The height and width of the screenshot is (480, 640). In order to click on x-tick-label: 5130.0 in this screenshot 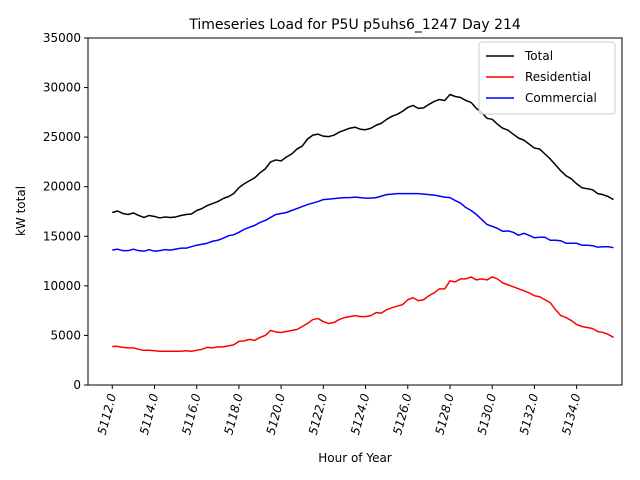, I will do `click(487, 414)`.